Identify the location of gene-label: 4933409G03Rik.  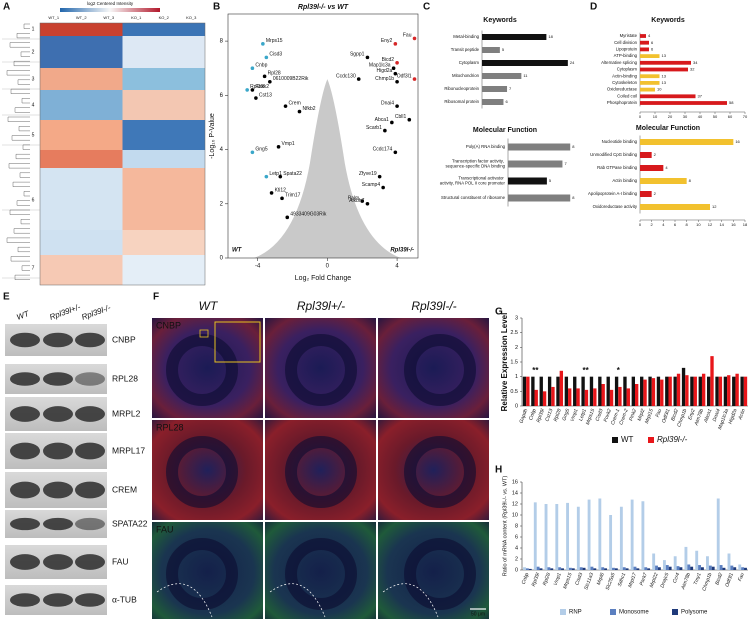
(308, 215).